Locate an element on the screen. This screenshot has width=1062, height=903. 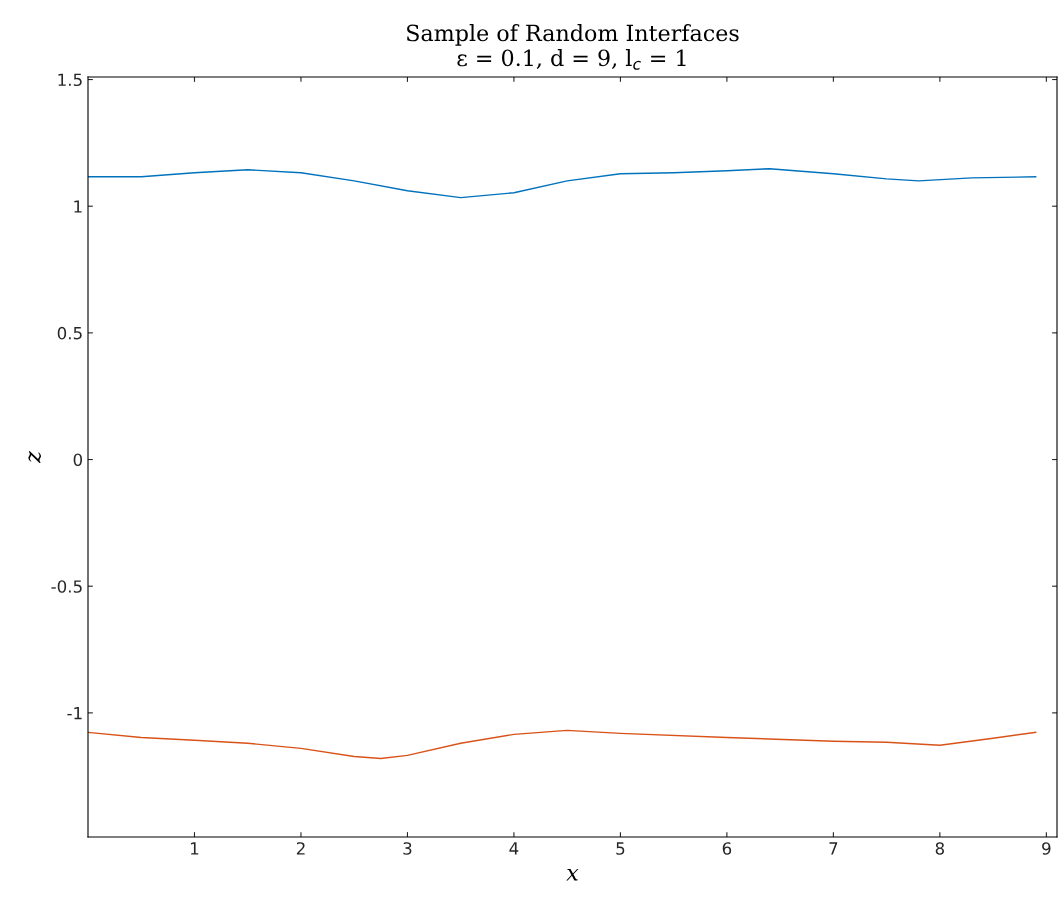
x-tick-label: 6 is located at coordinates (727, 848).